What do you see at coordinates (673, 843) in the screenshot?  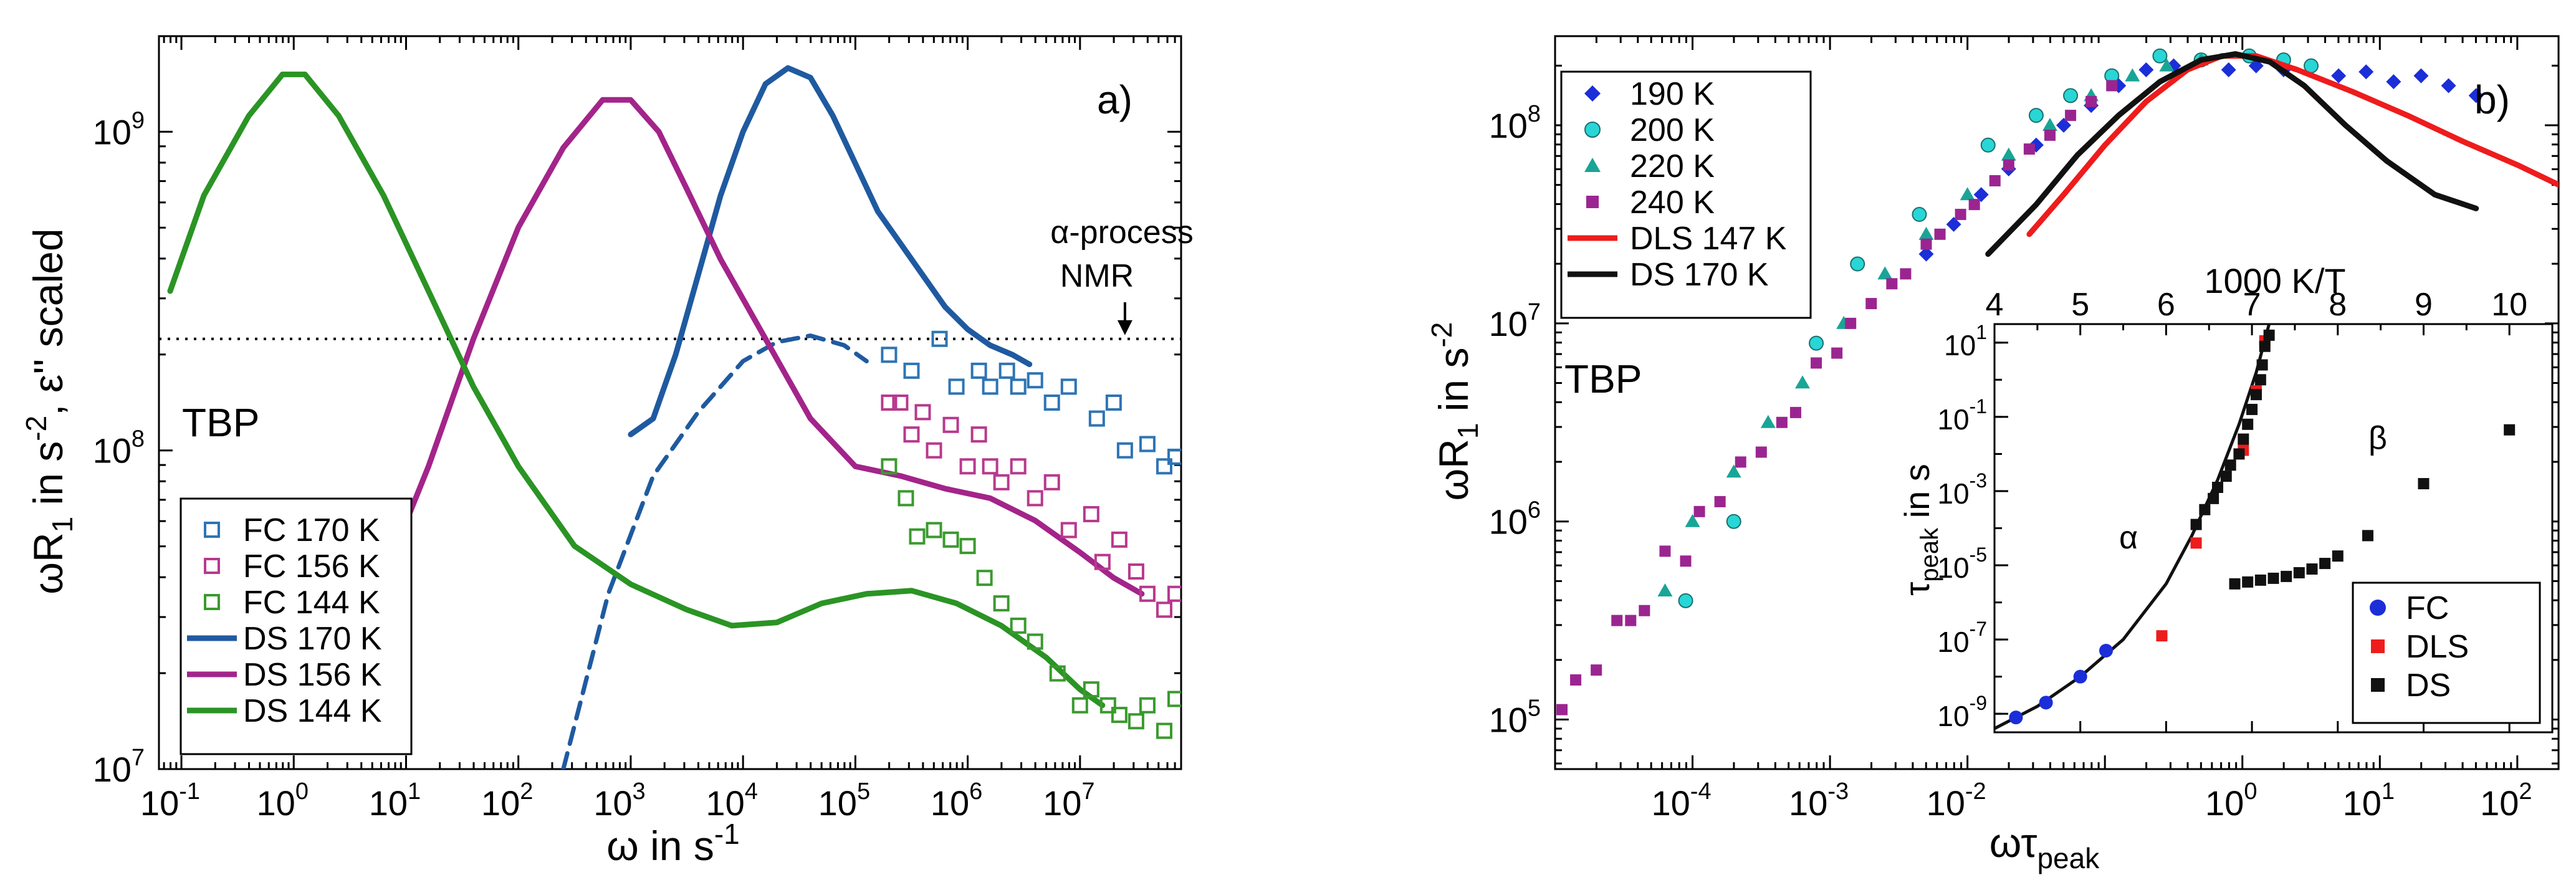 I see `panel-a-x-axis-title: ω in s-1` at bounding box center [673, 843].